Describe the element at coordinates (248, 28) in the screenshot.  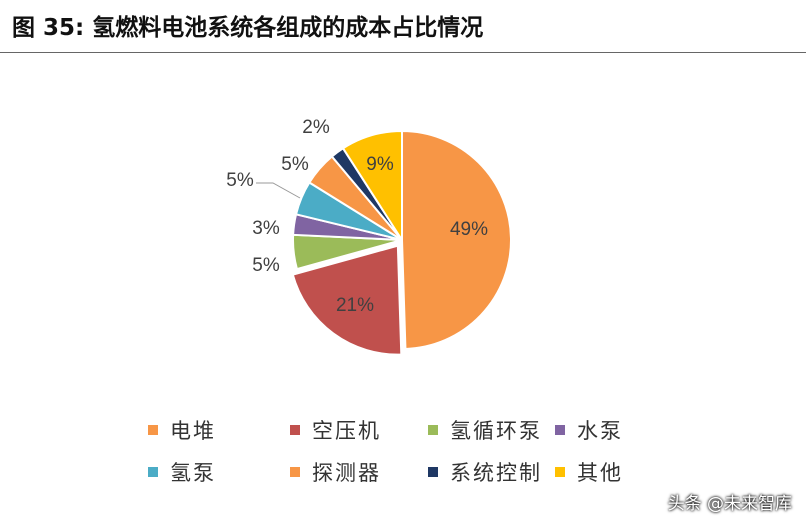
I see `chart-title: 图 35: 氢燃料电池系统各组成的成本占比情况` at that location.